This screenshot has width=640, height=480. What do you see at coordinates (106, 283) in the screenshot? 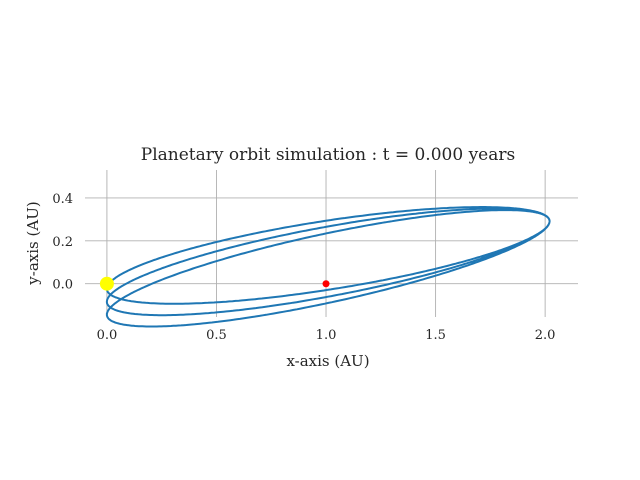
I see `star-marker` at bounding box center [106, 283].